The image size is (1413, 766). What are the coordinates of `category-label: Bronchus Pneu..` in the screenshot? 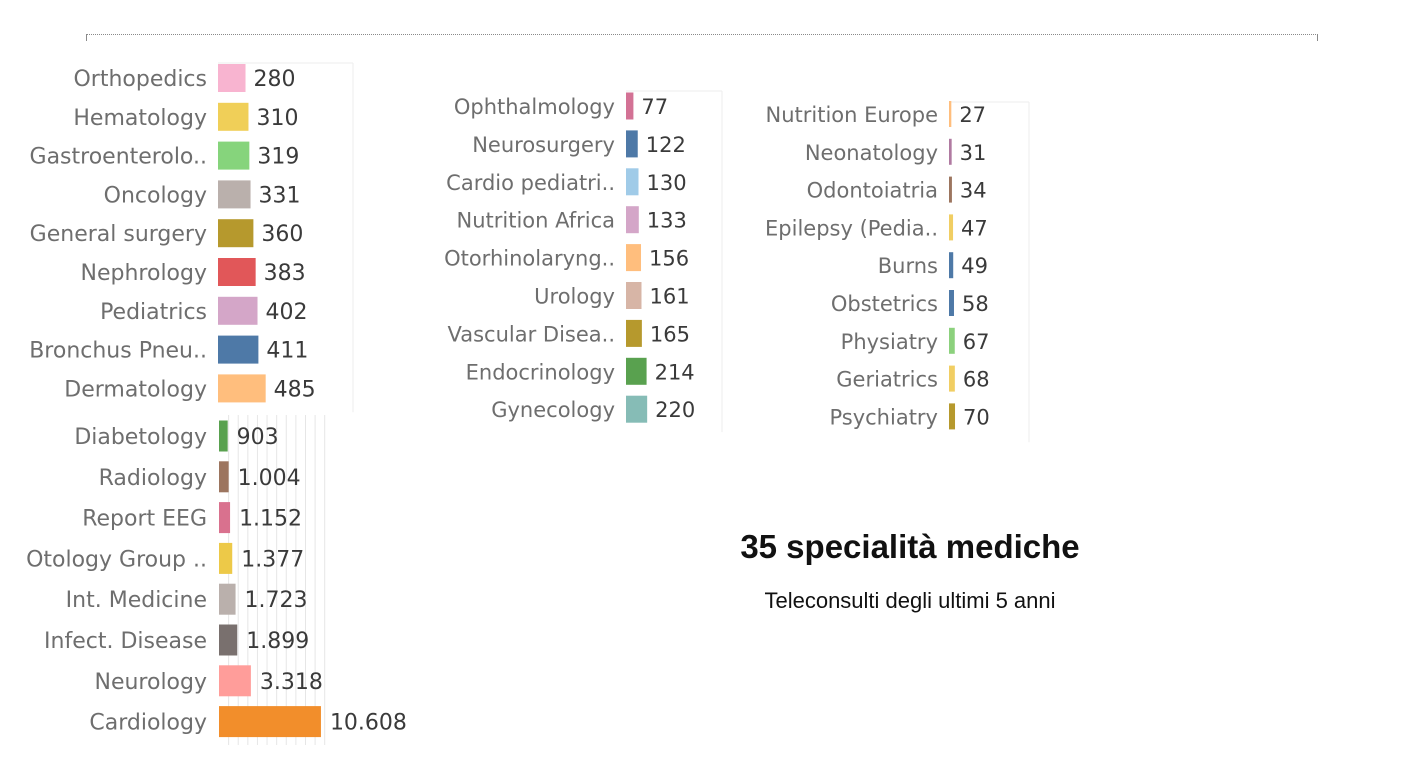 It's located at (118, 351).